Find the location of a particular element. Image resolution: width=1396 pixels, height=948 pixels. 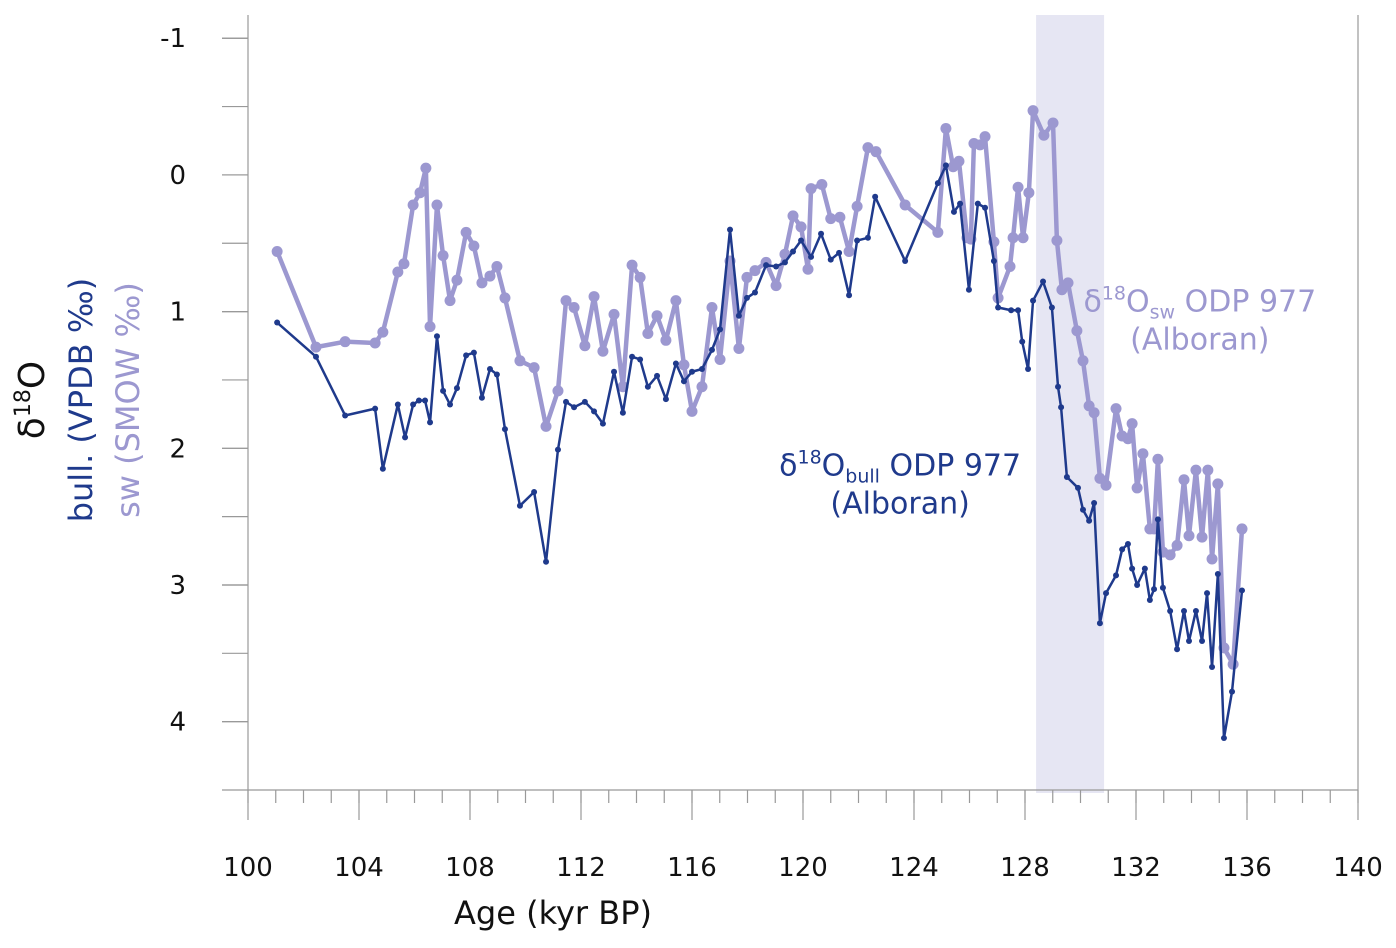

y-tick-label: 2 is located at coordinates (177, 449).